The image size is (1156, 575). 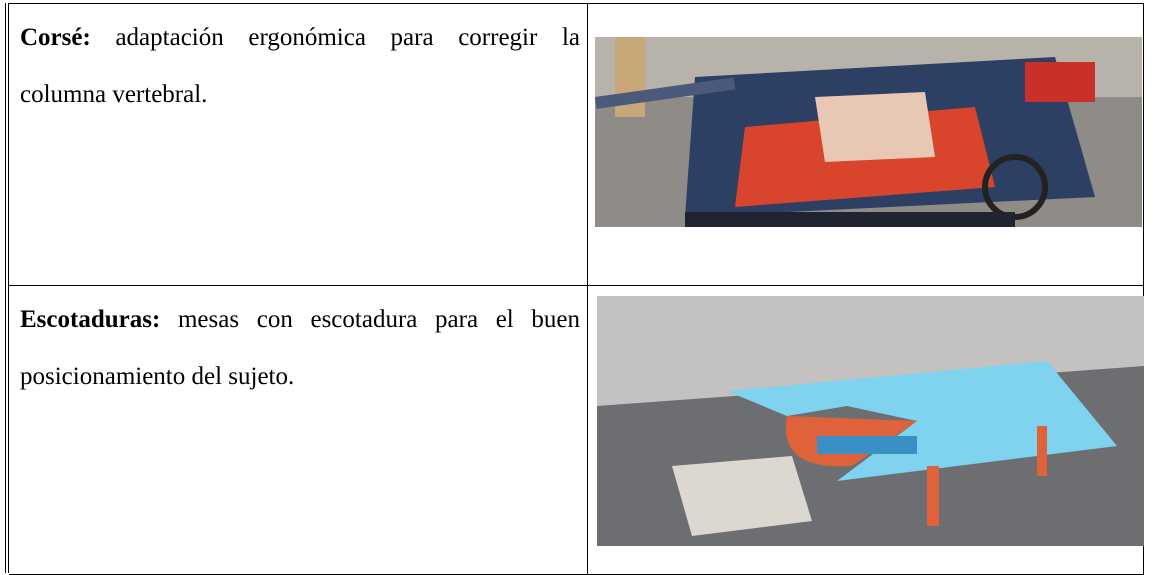 What do you see at coordinates (55, 37) in the screenshot?
I see `term: Corsé:` at bounding box center [55, 37].